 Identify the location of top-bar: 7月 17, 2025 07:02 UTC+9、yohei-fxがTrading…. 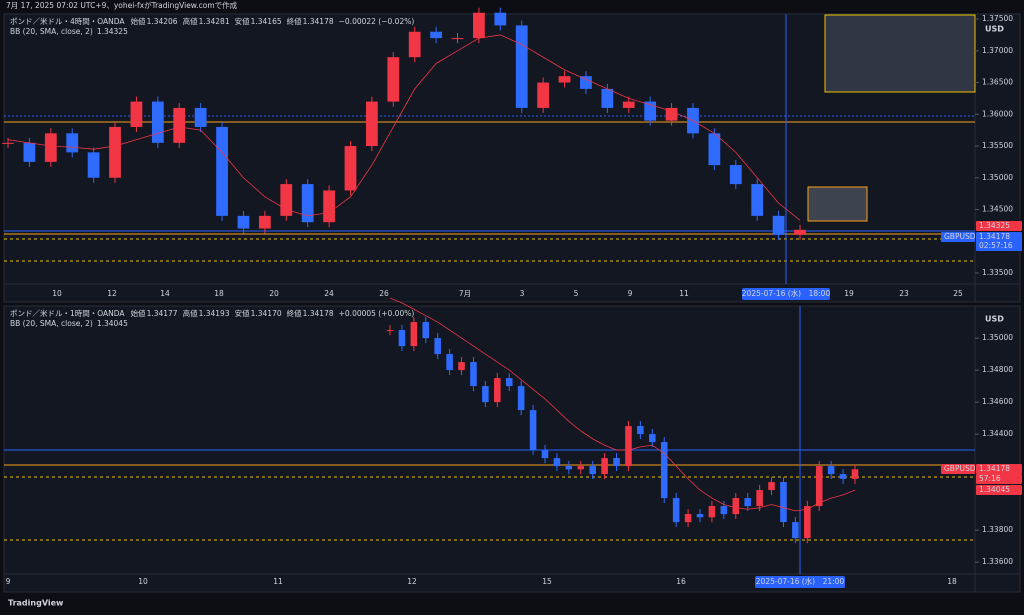
(122, 5).